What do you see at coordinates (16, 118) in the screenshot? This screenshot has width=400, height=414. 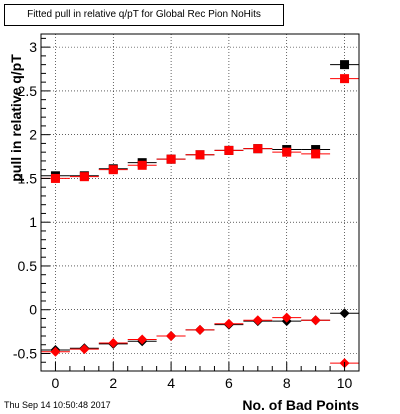 I see `y-axis-label: pull in relative q/pT` at bounding box center [16, 118].